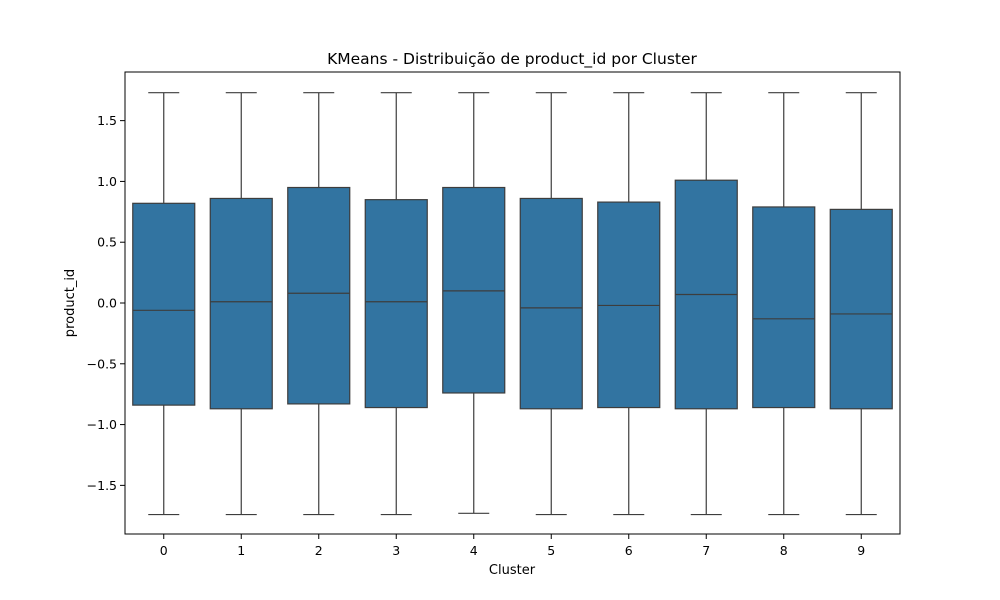 The image size is (1000, 600). Describe the element at coordinates (102, 424) in the screenshot. I see `y-tick-label: −1.0` at that location.